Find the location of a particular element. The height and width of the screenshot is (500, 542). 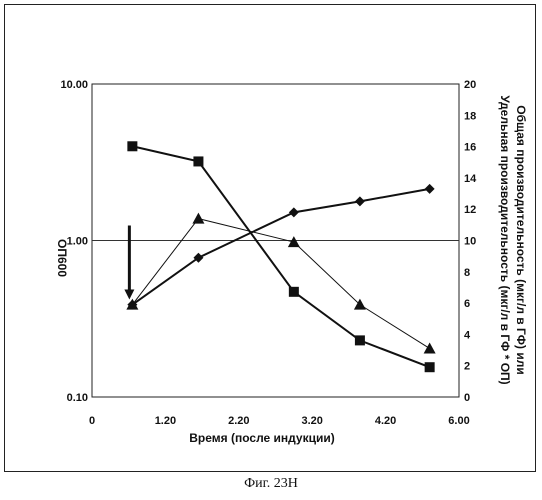

y-left-axis-title: ОП600 is located at coordinates (62, 258).